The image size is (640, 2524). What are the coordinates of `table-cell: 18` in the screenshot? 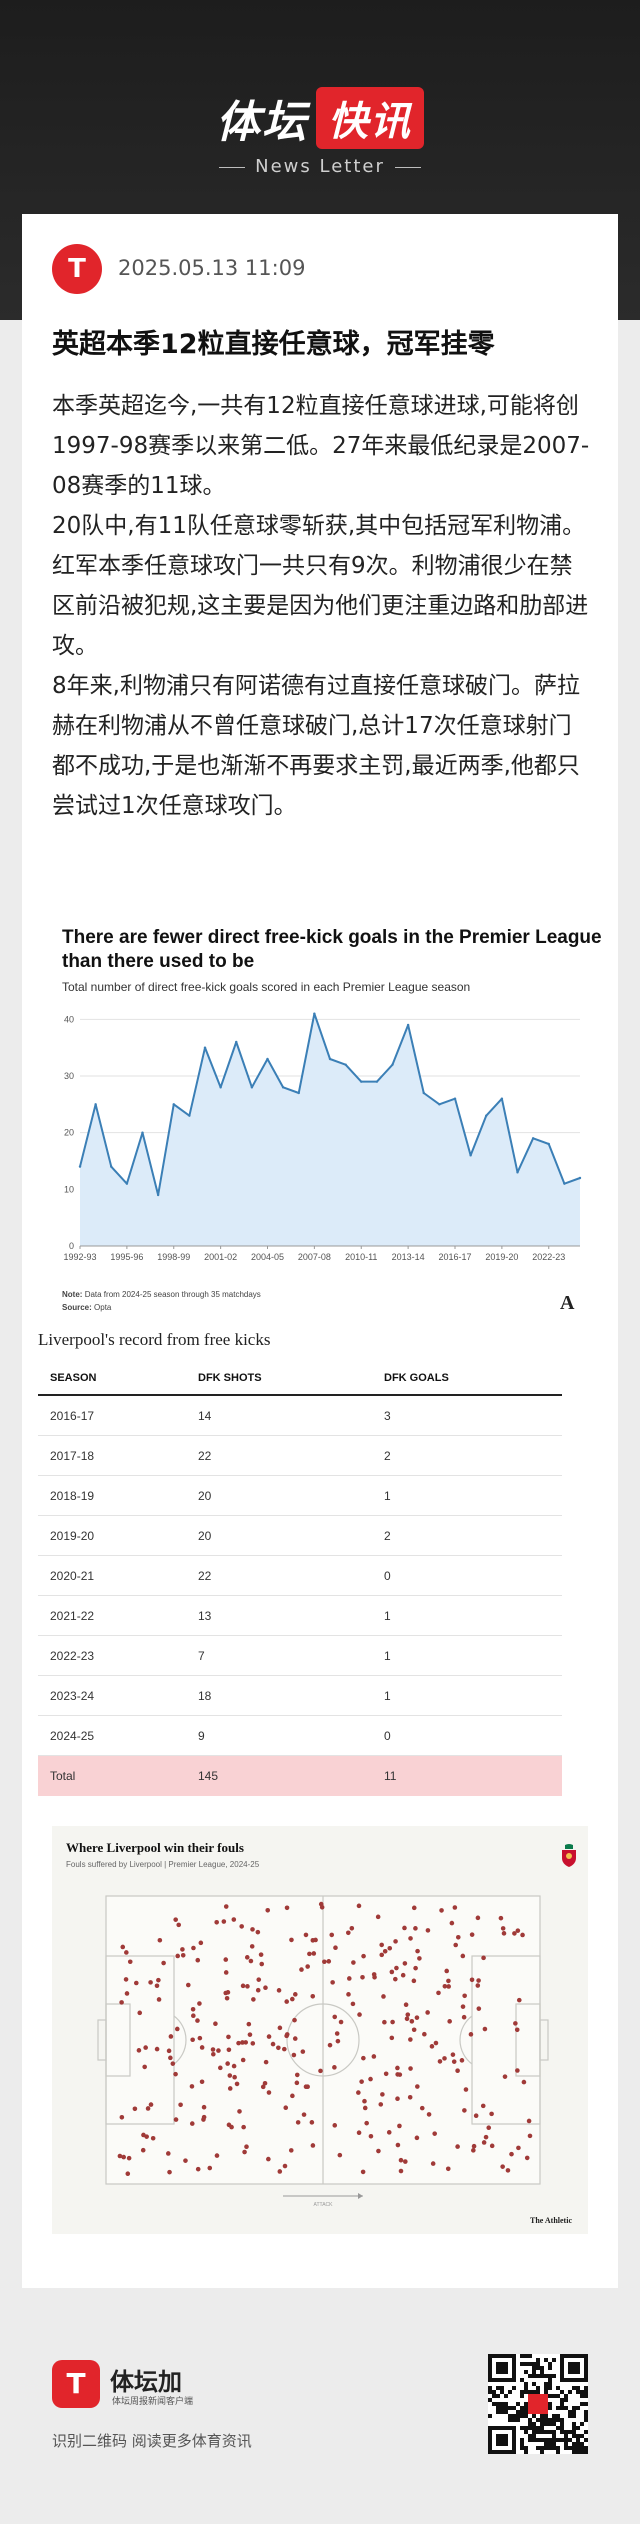 It's located at (205, 1696).